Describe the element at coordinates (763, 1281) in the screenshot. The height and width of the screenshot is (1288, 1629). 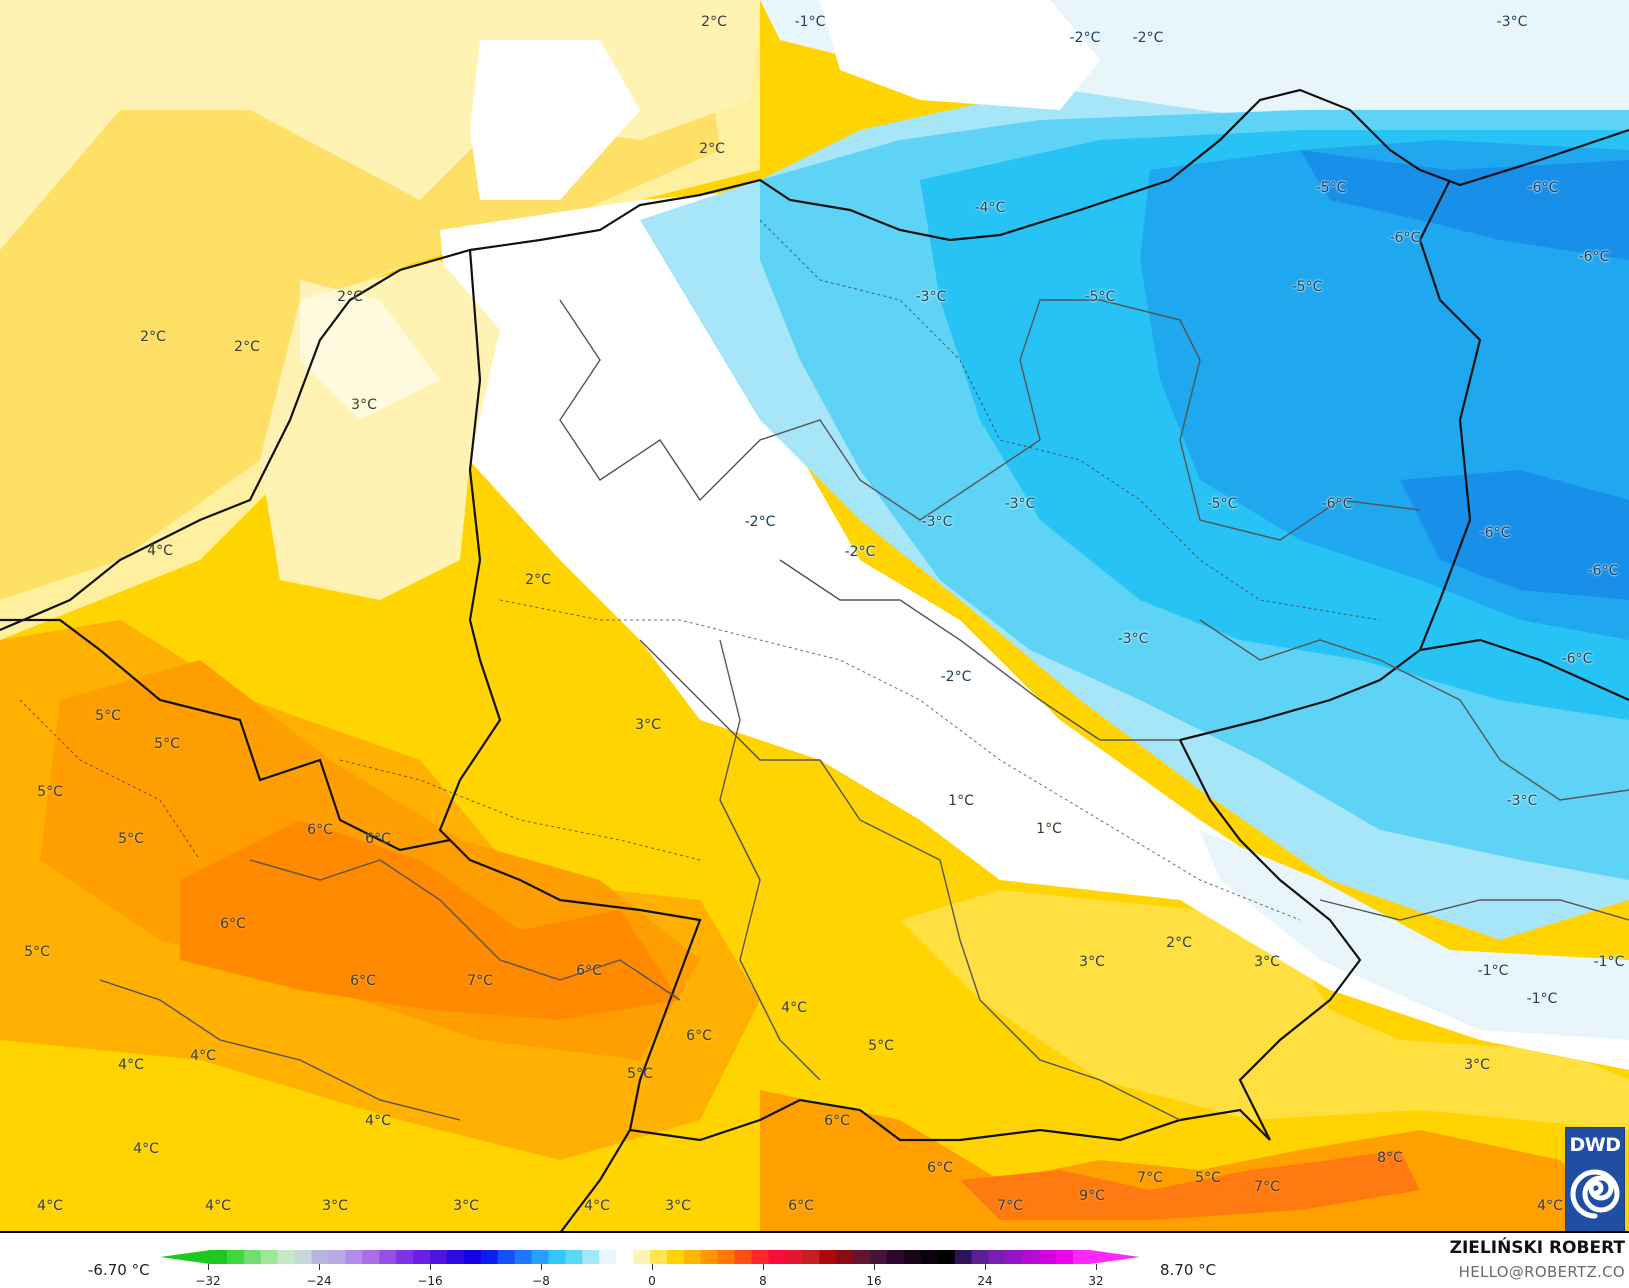
I see `colorbar-tick-label: 8` at that location.